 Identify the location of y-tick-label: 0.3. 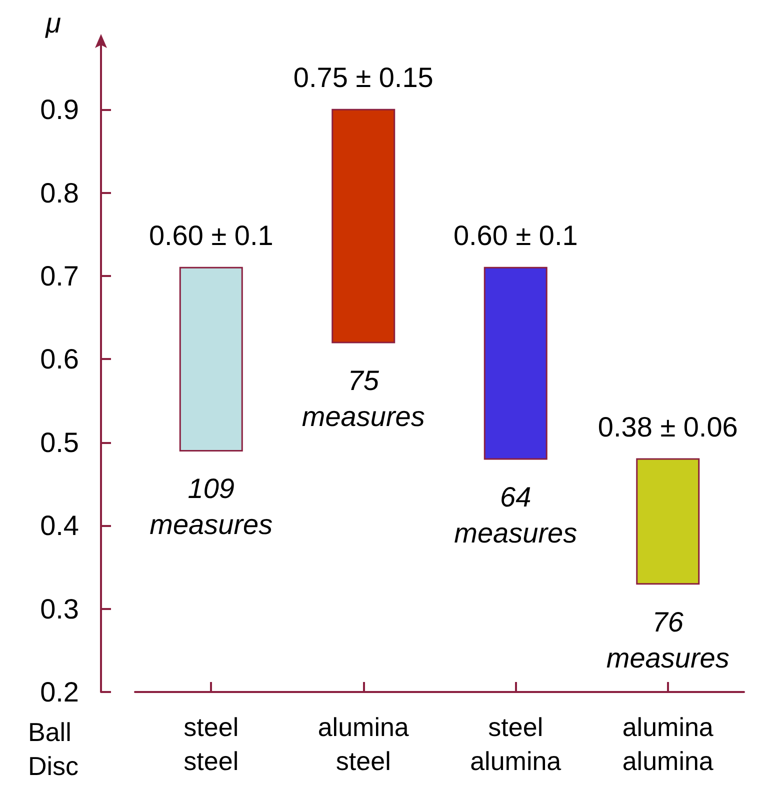
(59, 608).